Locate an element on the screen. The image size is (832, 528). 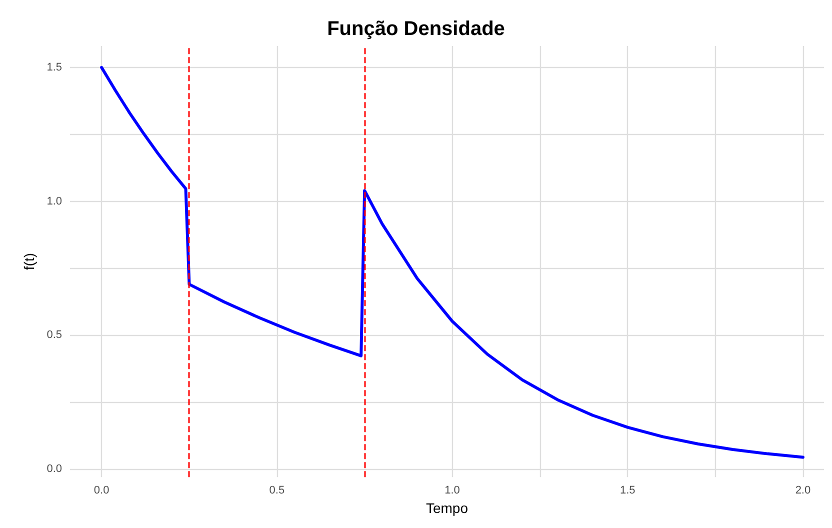
y-tick-label: 0.5 is located at coordinates (54, 335).